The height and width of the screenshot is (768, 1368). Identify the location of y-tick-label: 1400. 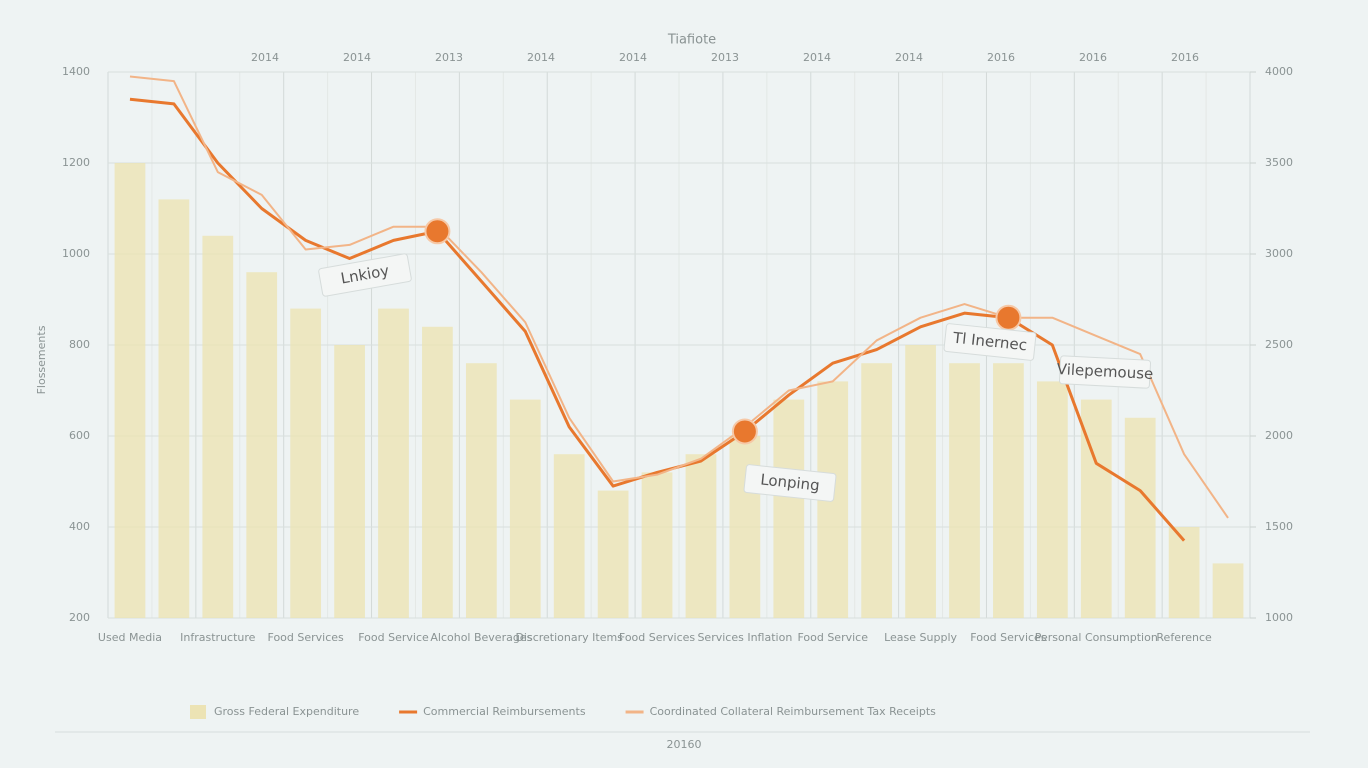
(76, 71).